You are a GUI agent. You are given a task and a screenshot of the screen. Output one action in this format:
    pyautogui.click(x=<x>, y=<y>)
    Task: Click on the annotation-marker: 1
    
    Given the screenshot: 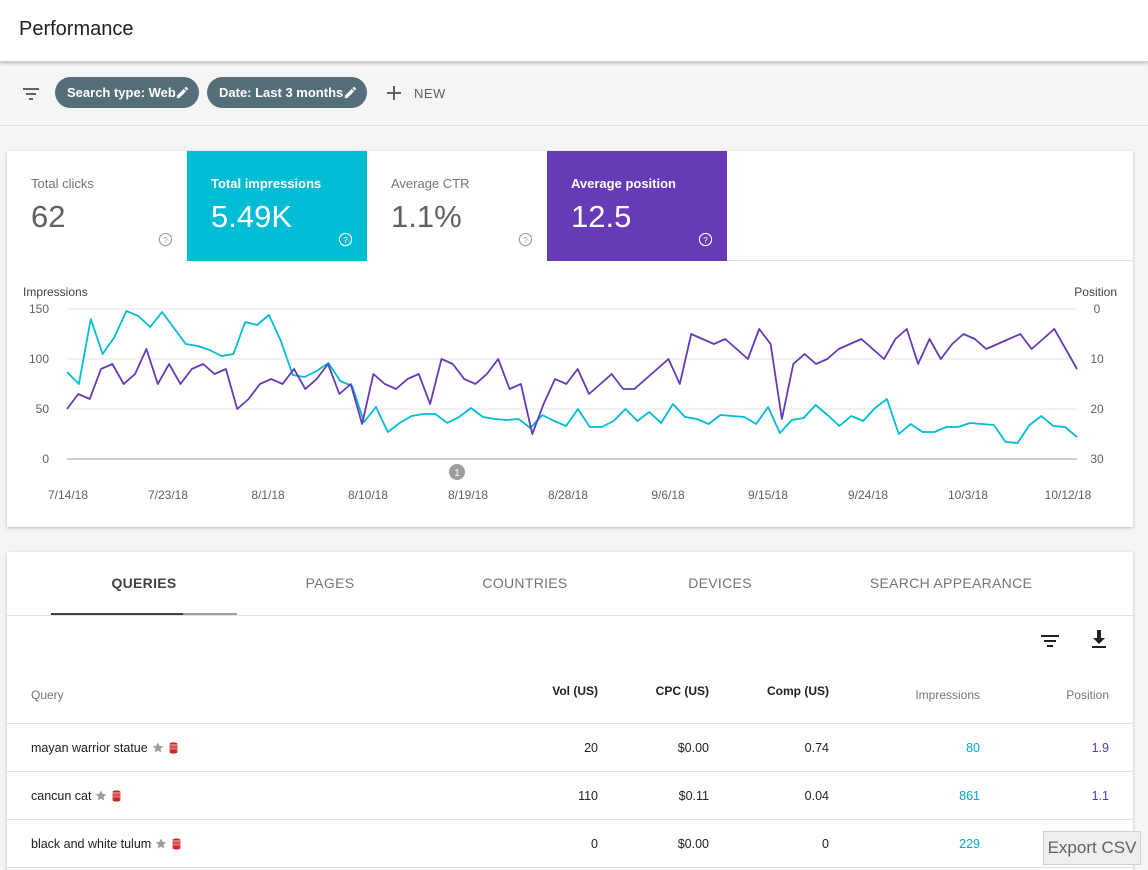 What is the action you would take?
    pyautogui.click(x=457, y=472)
    